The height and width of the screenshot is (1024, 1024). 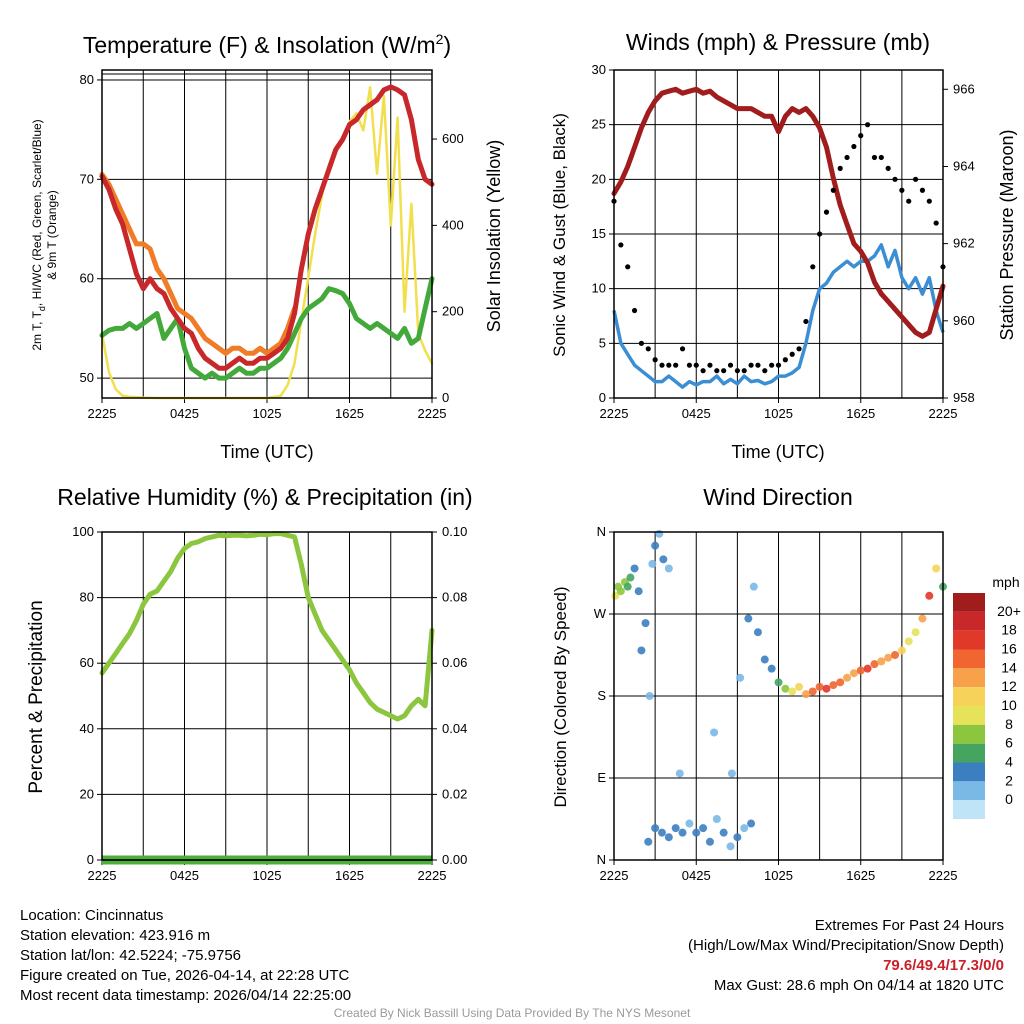 What do you see at coordinates (777, 452) in the screenshot?
I see `winds-x-axis-label: Time (UTC)` at bounding box center [777, 452].